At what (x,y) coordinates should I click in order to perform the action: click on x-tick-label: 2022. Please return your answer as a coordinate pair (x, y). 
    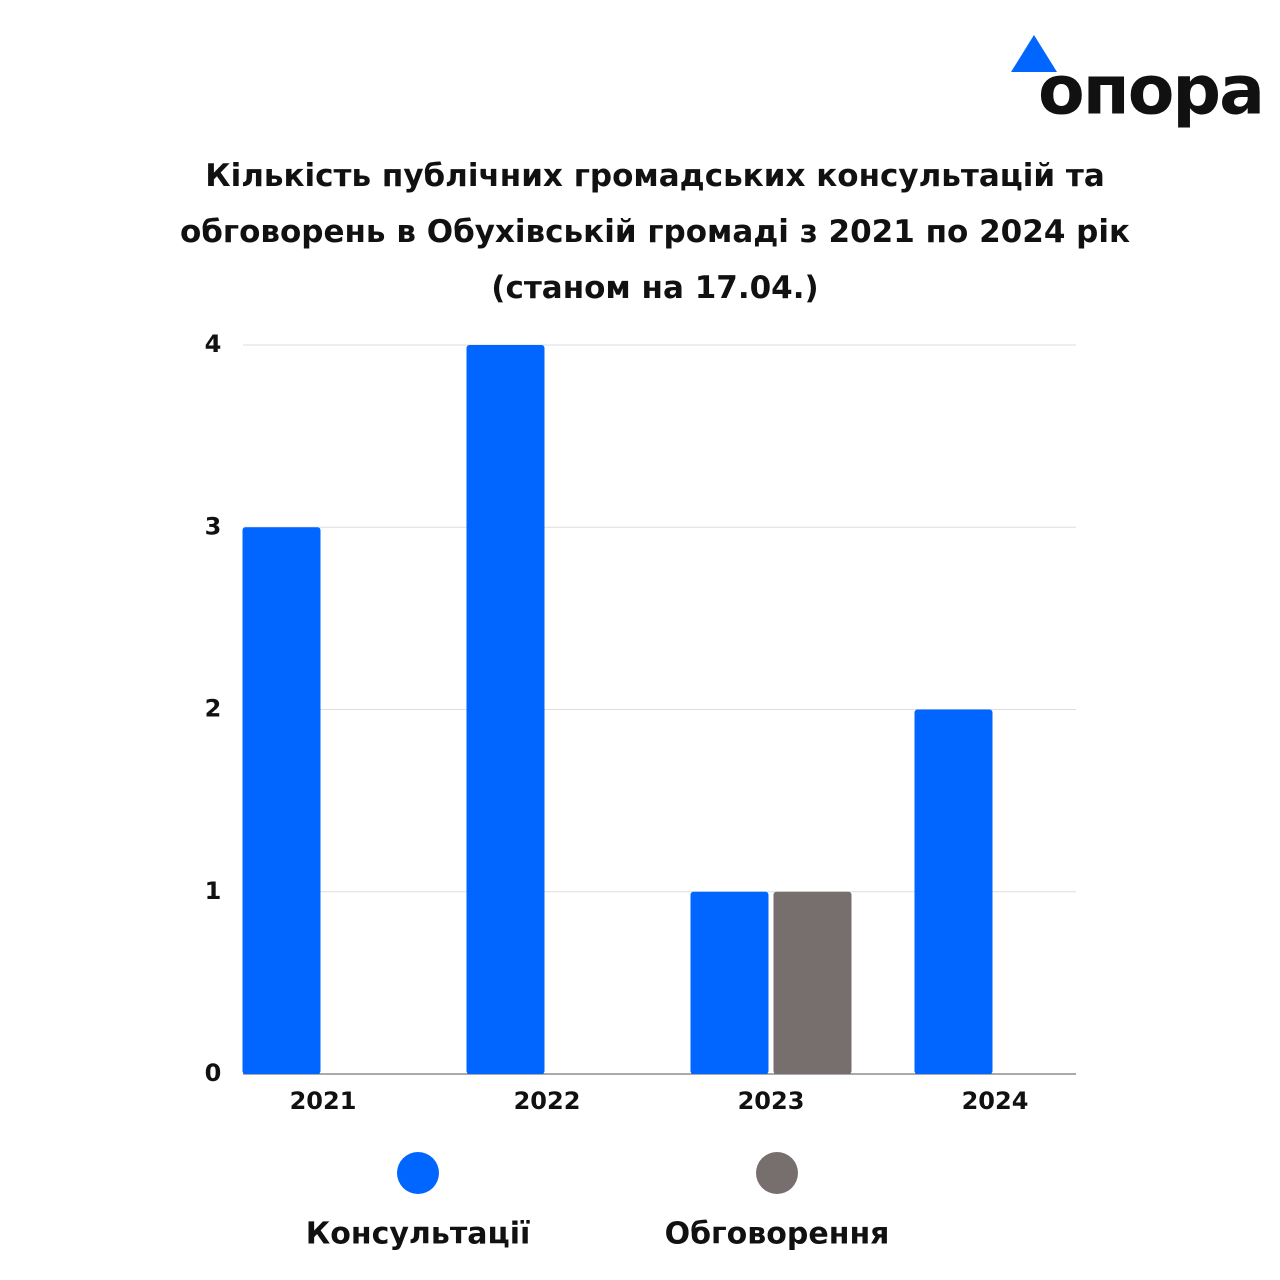
    Looking at the image, I should click on (547, 1101).